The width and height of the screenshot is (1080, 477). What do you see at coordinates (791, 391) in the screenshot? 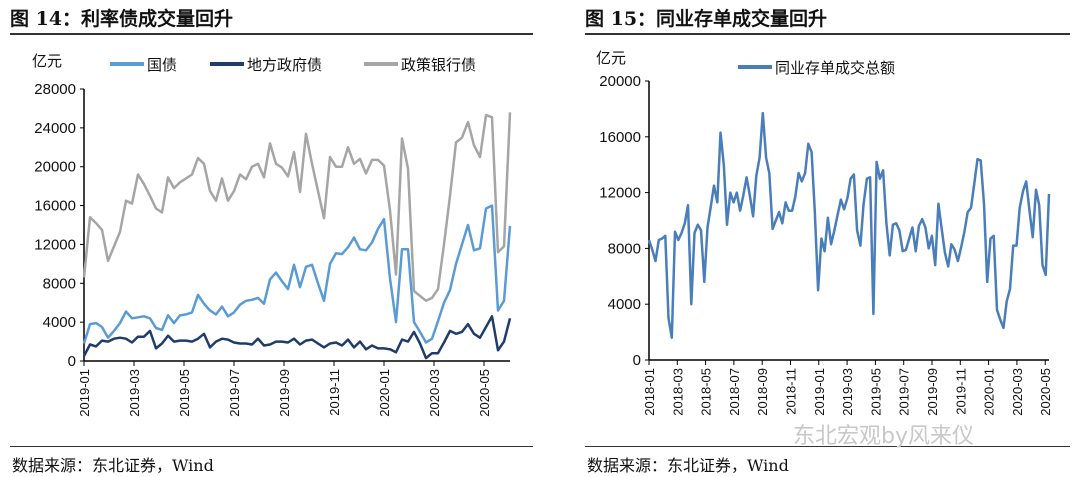
I see `x-tick-label: 2018-11` at bounding box center [791, 391].